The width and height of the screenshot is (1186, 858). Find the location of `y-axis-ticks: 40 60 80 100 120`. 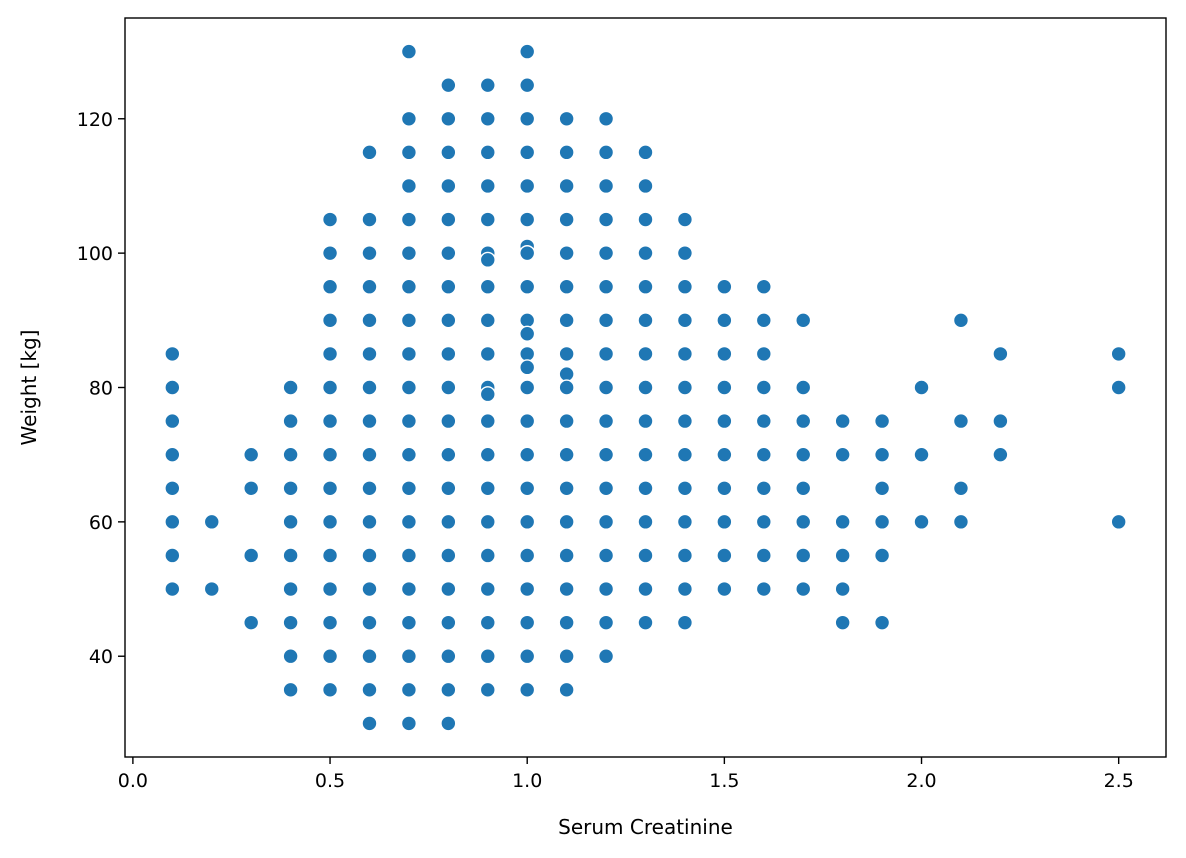

y-axis-ticks: 40 60 80 100 120 is located at coordinates (101, 388).